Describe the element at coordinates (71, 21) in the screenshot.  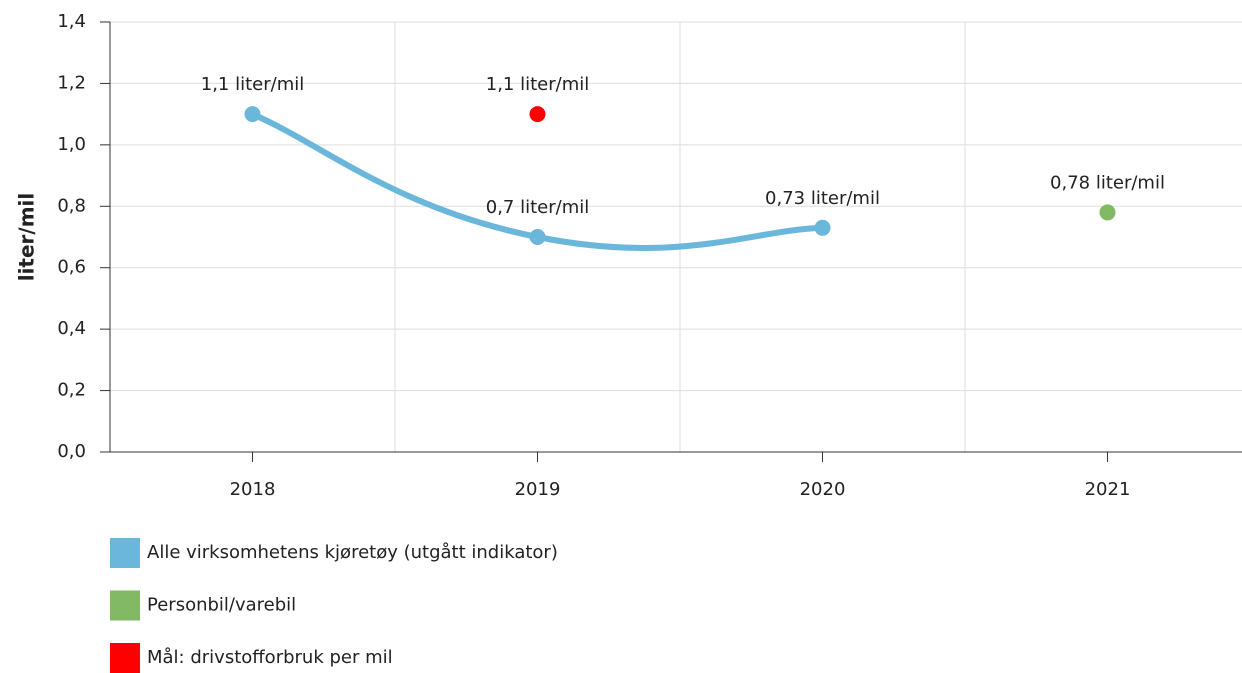
I see `y-tick-label: 1,4` at that location.